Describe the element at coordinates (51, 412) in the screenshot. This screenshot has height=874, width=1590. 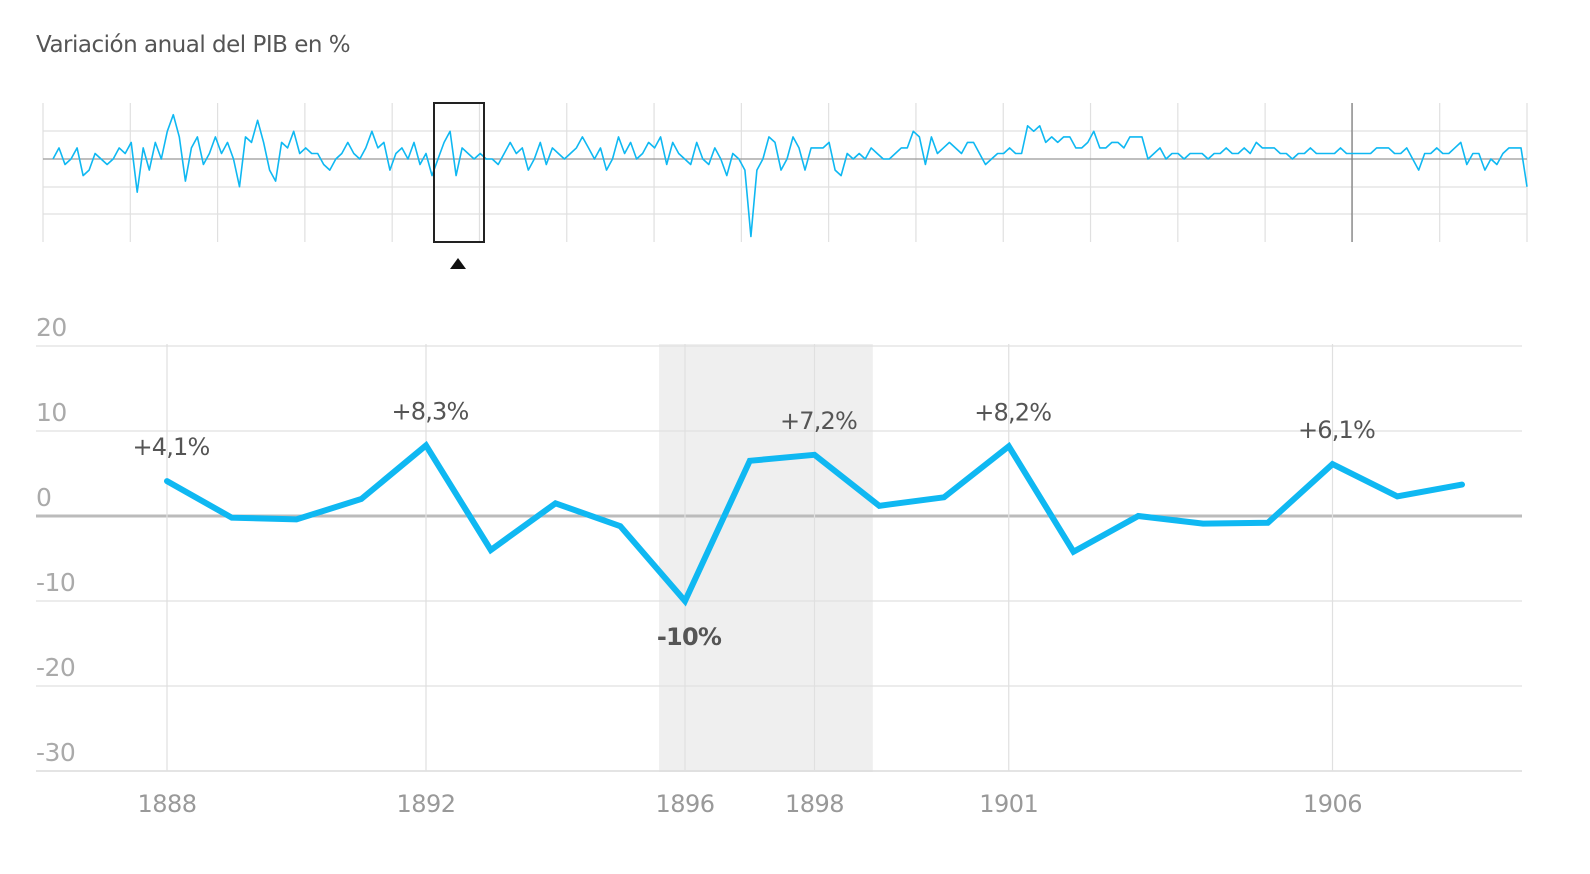
I see `y-tick-label: 10` at that location.